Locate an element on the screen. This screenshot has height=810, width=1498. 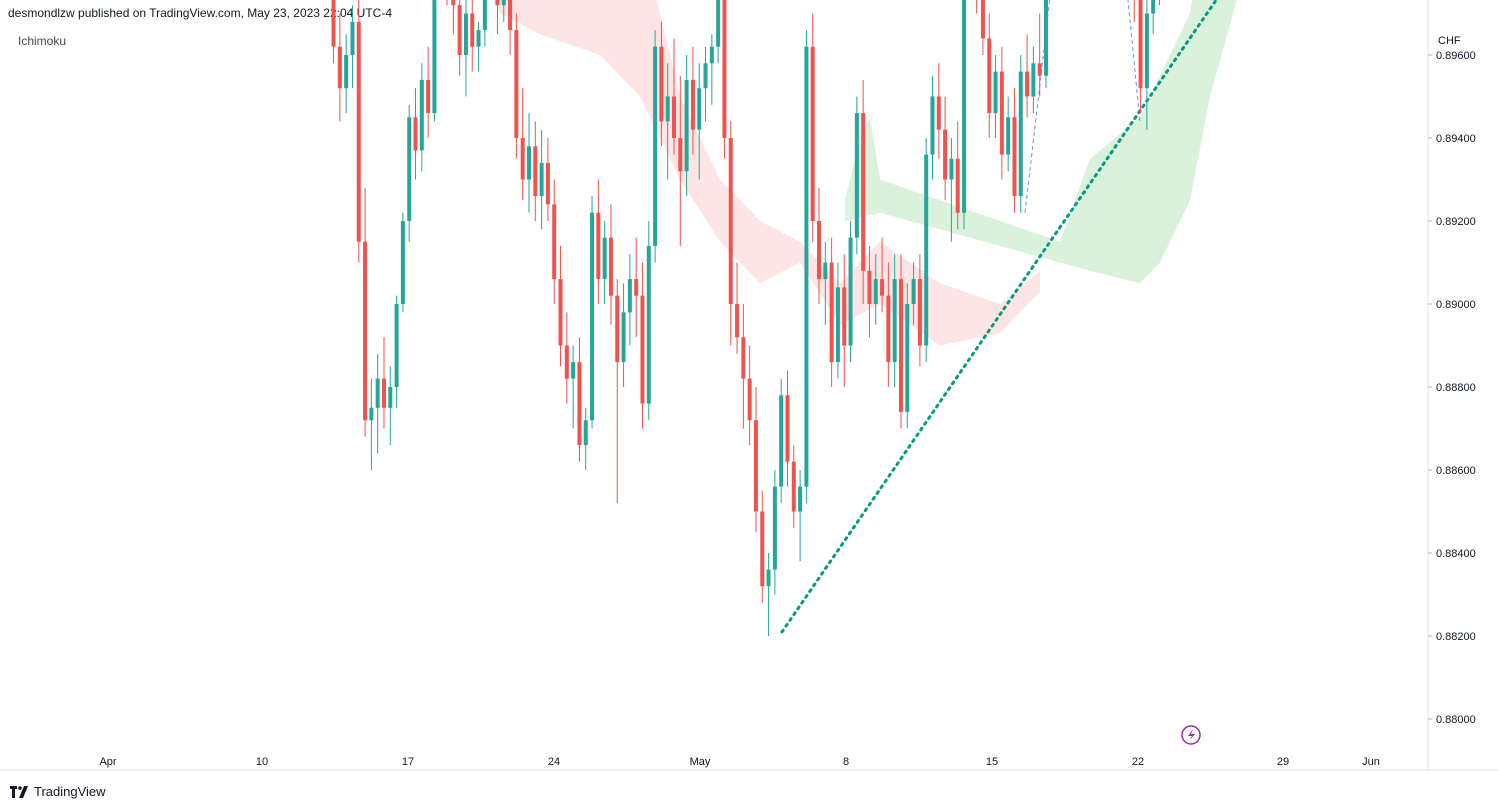
time-axis: Apr 10 17 24 May 8 15 22 29 Jun is located at coordinates (739, 762).